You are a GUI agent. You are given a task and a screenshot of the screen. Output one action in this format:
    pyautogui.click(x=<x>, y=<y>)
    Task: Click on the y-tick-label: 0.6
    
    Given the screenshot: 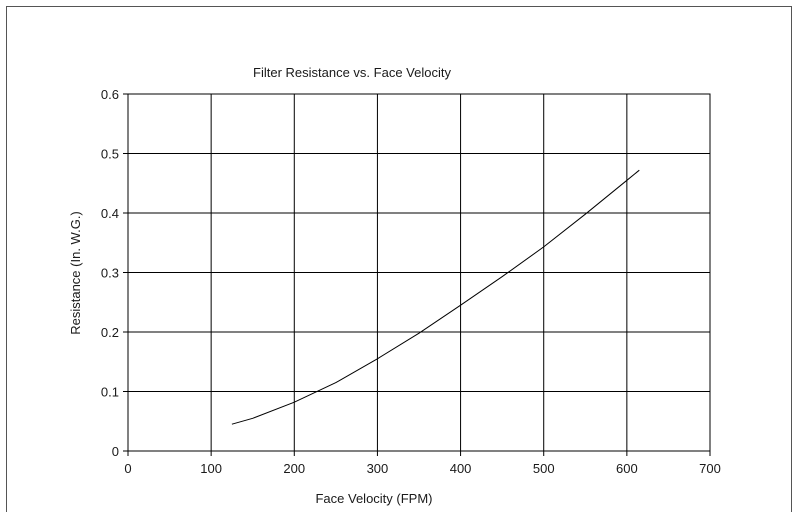 What is the action you would take?
    pyautogui.click(x=110, y=94)
    